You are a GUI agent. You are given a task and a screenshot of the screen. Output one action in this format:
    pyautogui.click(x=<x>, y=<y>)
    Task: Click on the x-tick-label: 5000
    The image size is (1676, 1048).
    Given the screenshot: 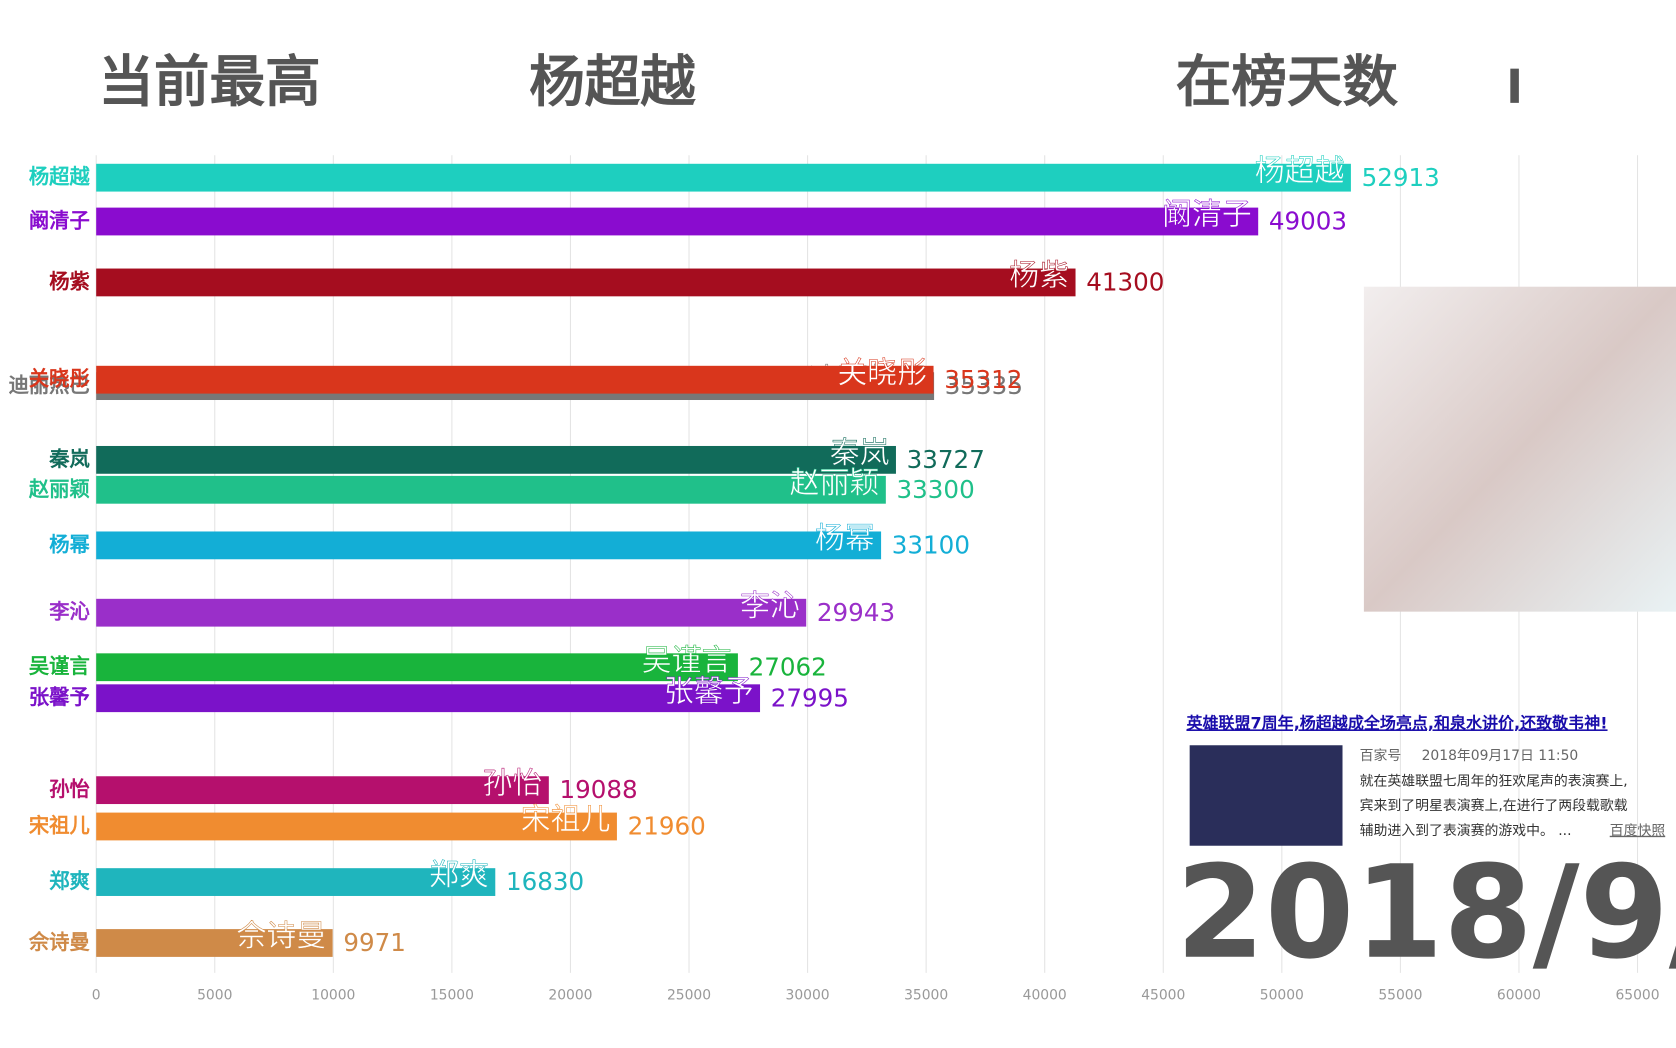 What is the action you would take?
    pyautogui.click(x=214, y=995)
    